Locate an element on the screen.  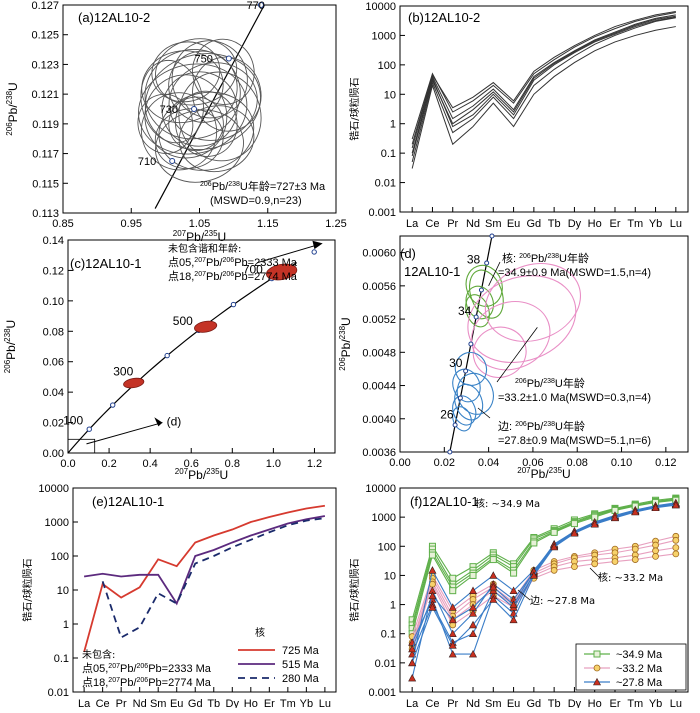
panel-e-xtick-label: Sm is located at coordinates (158, 703).